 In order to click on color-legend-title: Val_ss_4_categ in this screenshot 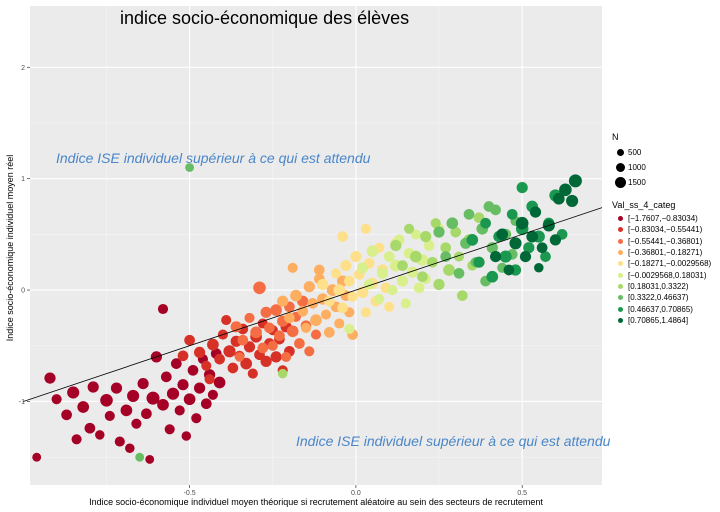, I will do `click(644, 205)`.